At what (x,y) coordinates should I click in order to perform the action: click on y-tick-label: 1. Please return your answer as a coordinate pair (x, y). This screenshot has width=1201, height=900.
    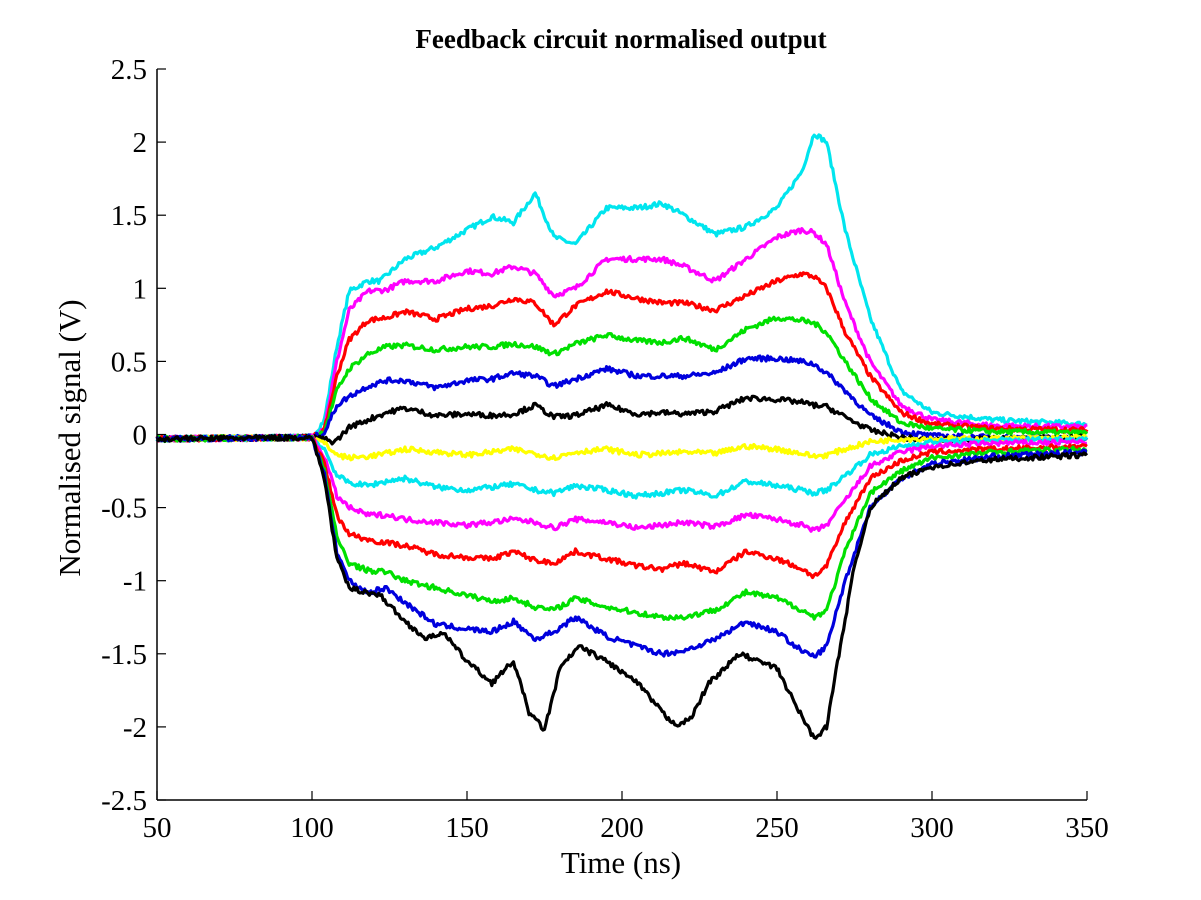
    Looking at the image, I should click on (140, 289).